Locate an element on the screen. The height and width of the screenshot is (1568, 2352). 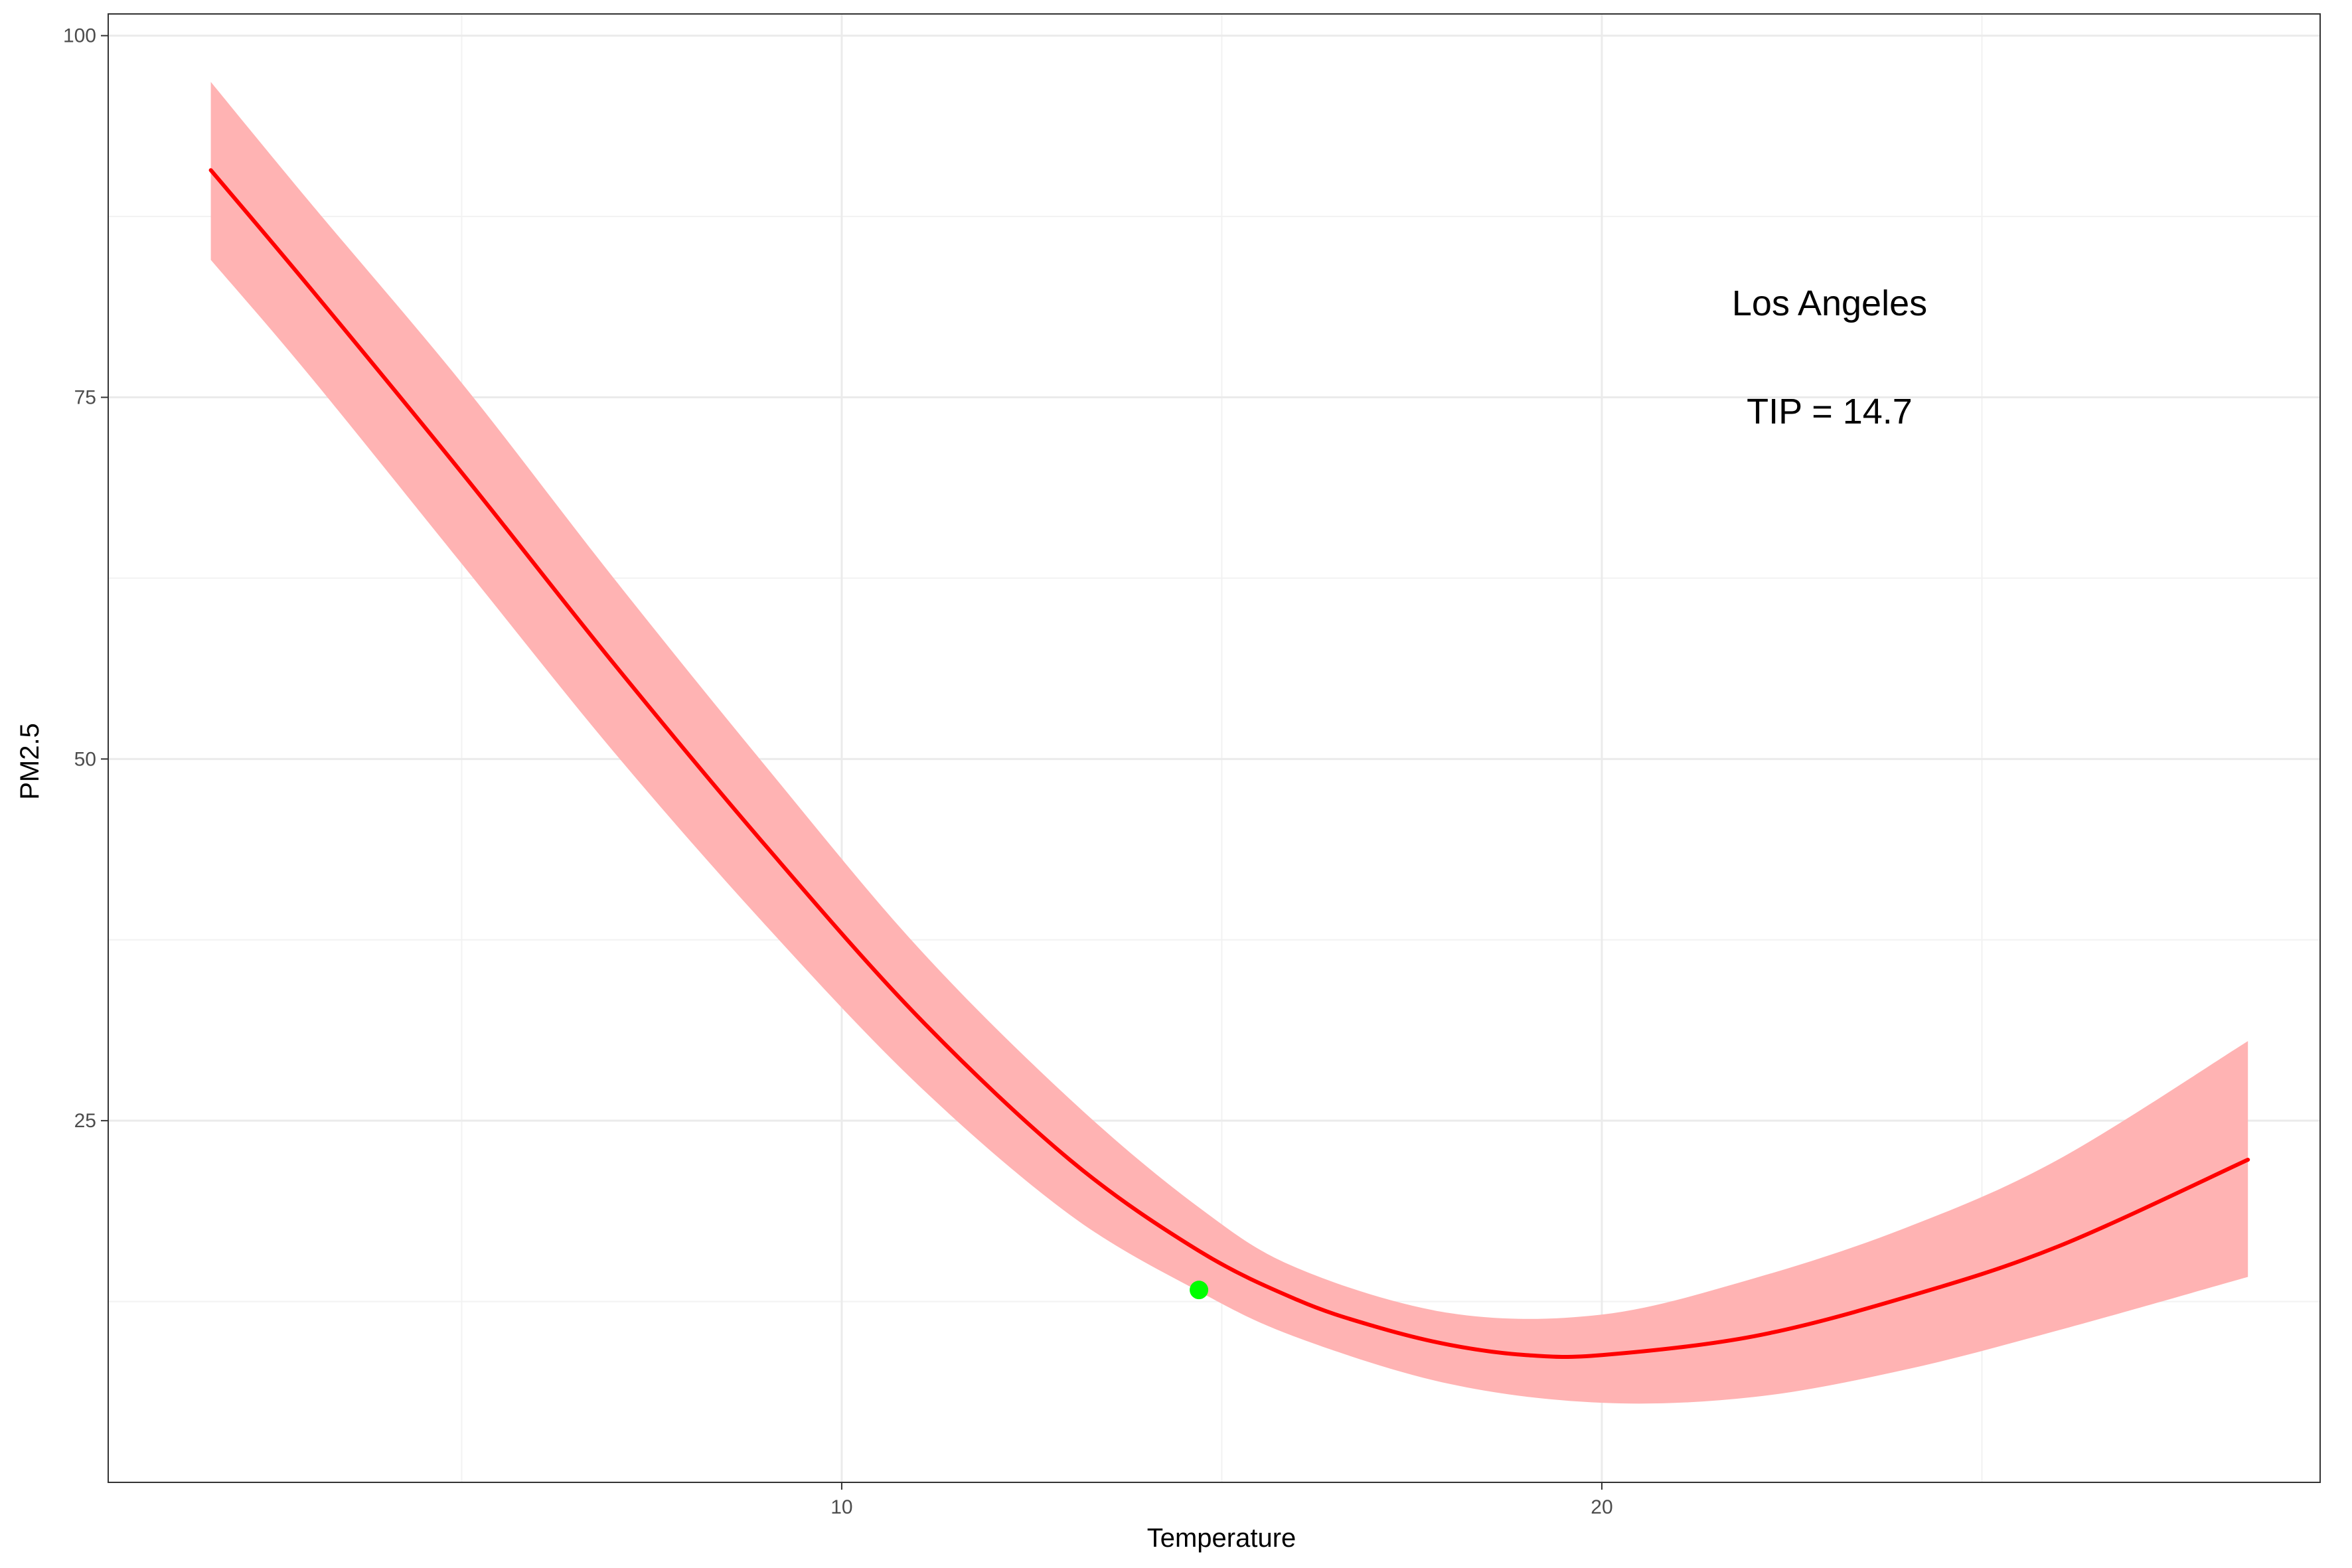
y-tick-label: 25 is located at coordinates (85, 1121).